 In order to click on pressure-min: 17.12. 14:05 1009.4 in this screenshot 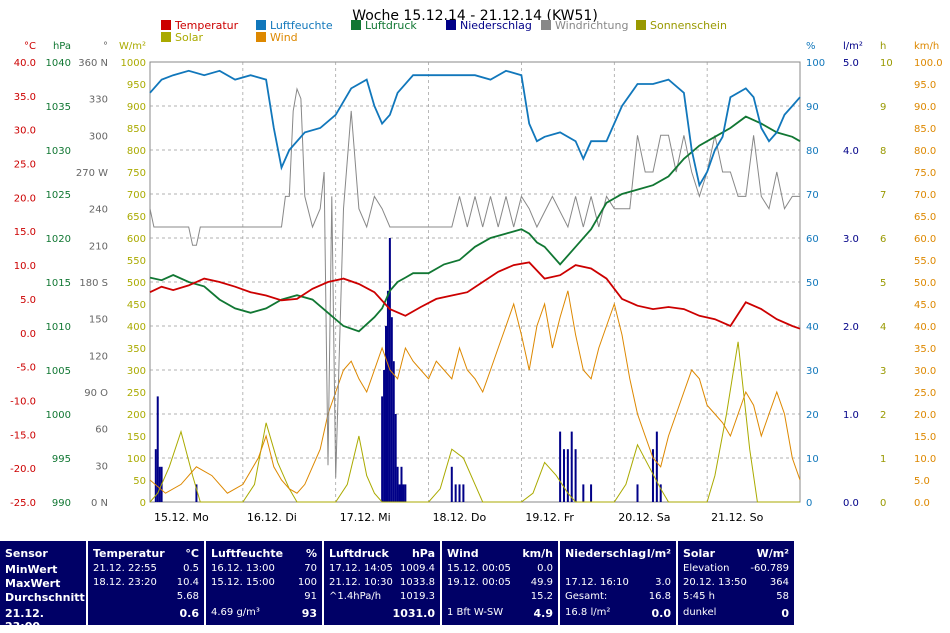, I will do `click(382, 568)`.